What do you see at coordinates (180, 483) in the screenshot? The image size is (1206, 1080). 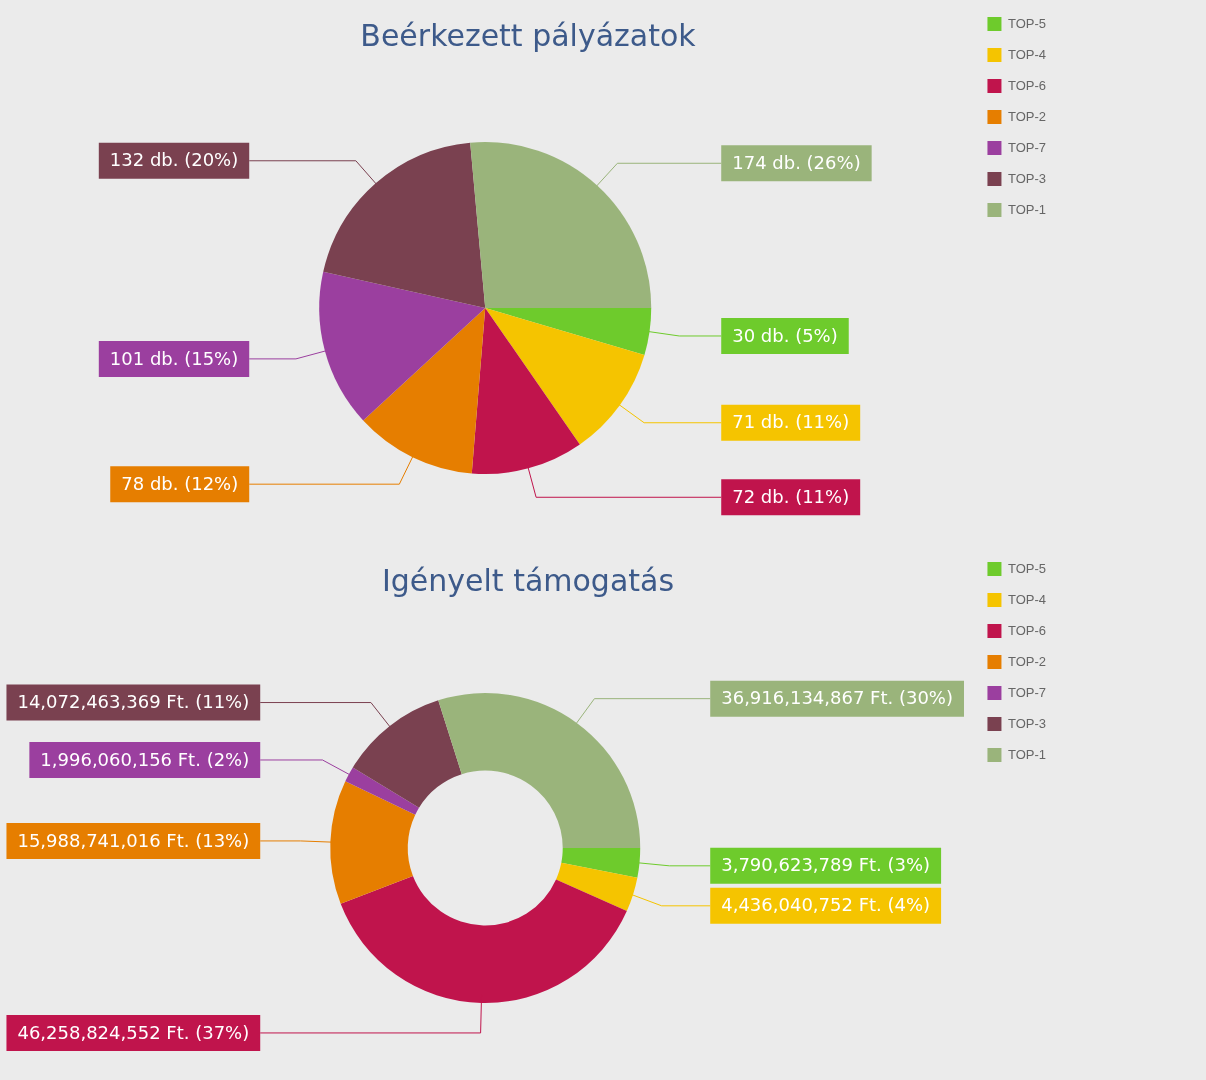 I see `data-label: 78 db. (12%)` at bounding box center [180, 483].